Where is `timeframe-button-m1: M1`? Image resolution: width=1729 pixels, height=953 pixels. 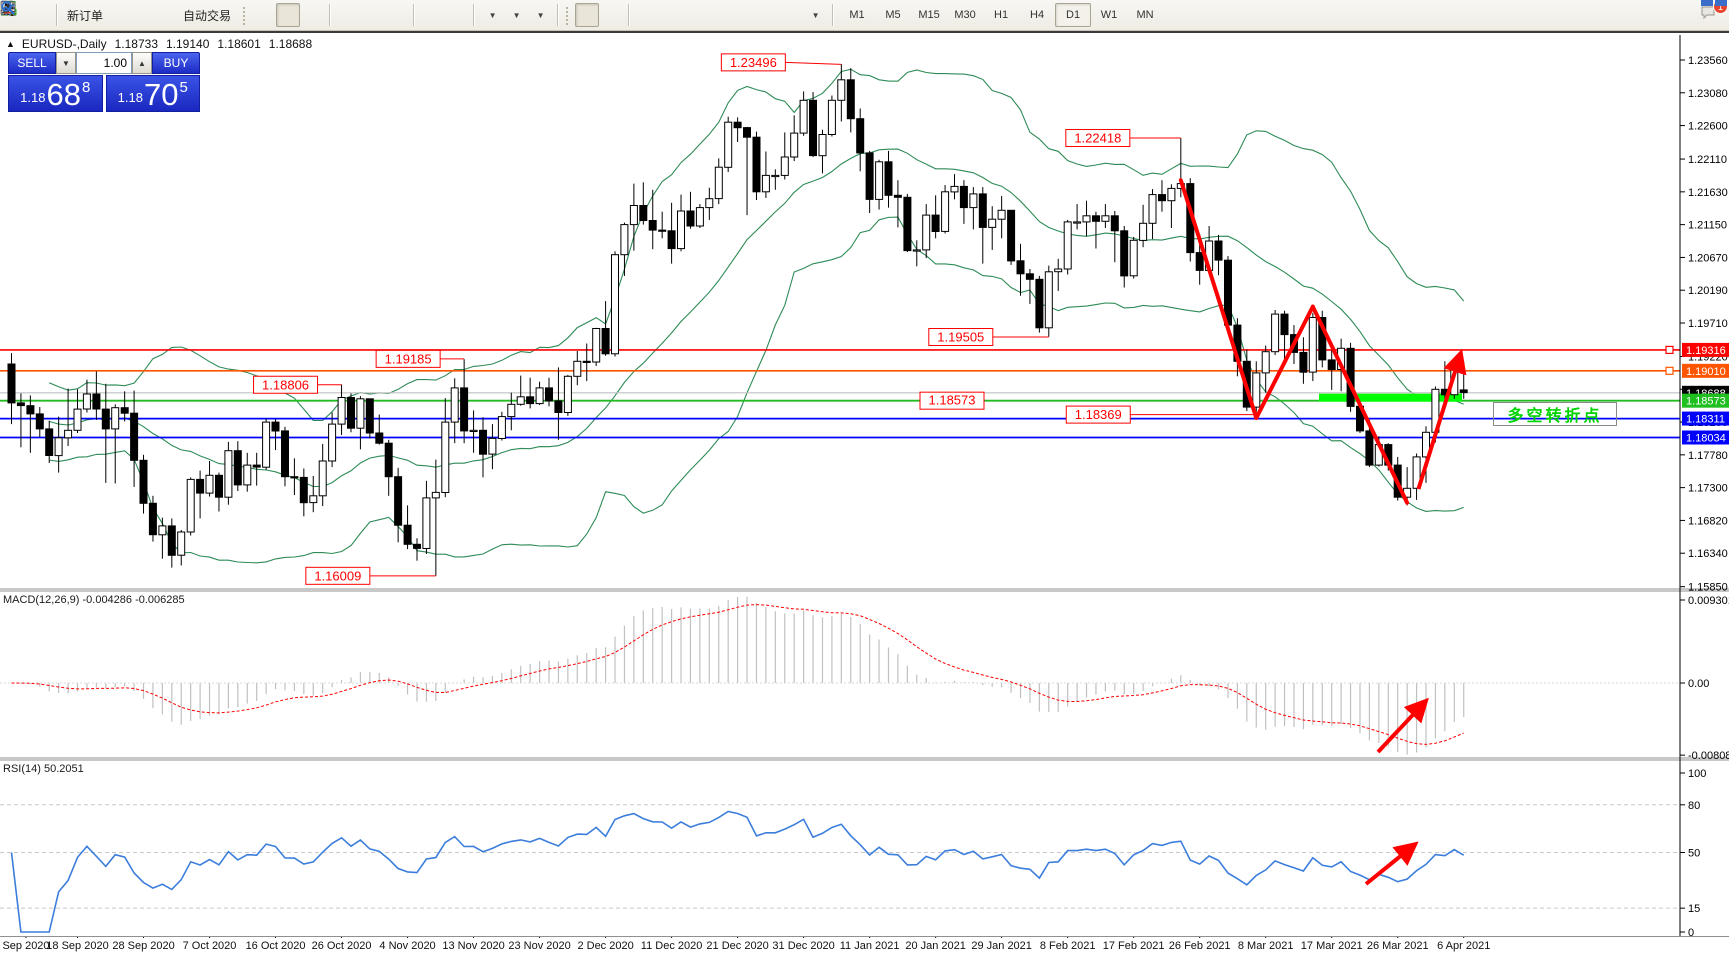
timeframe-button-m1: M1 is located at coordinates (857, 15).